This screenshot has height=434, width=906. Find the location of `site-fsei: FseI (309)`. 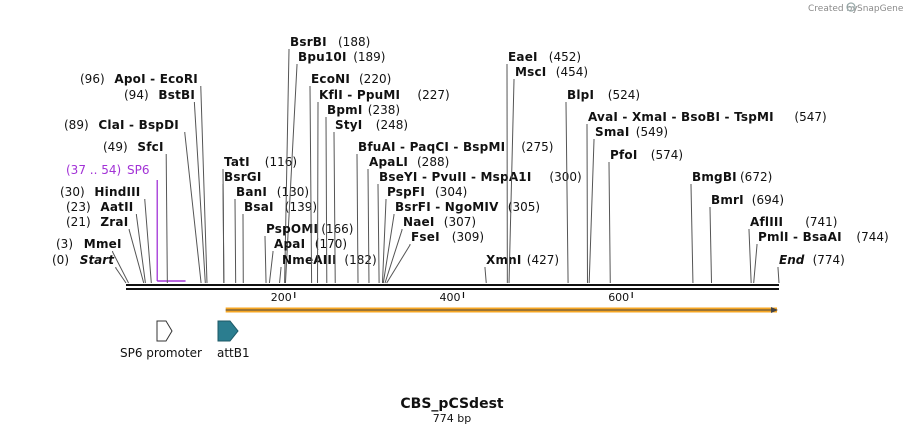

site-fsei: FseI (309) is located at coordinates (435, 257).